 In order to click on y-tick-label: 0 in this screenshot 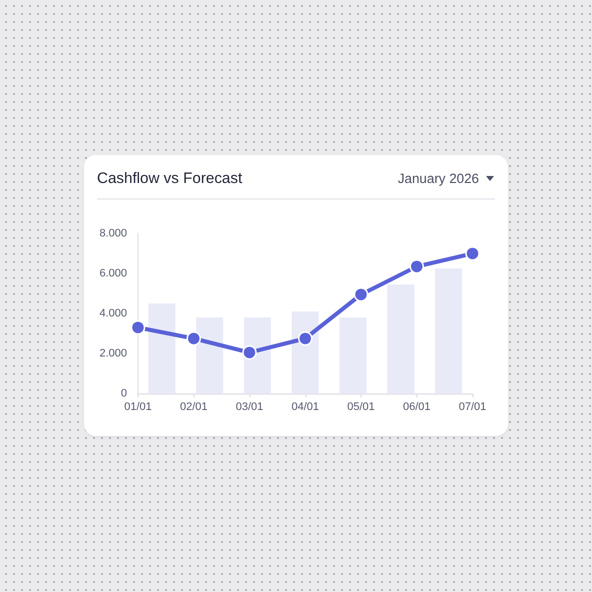, I will do `click(123, 394)`.